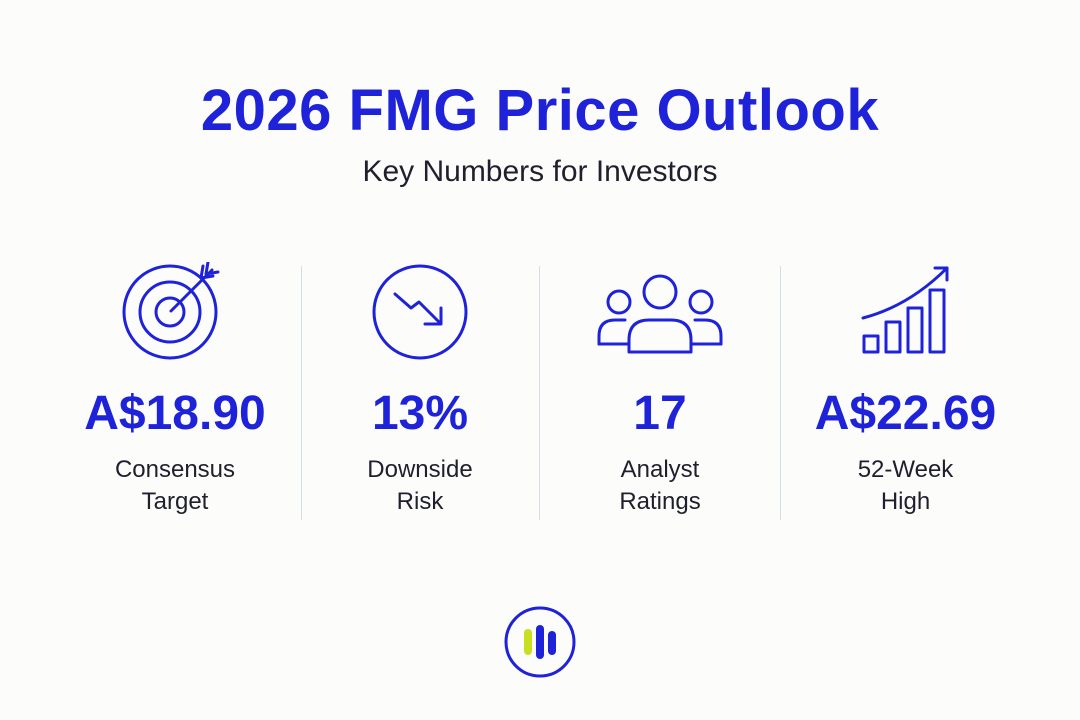 The height and width of the screenshot is (720, 1080). Describe the element at coordinates (420, 485) in the screenshot. I see `stat-label: Downside Risk` at that location.